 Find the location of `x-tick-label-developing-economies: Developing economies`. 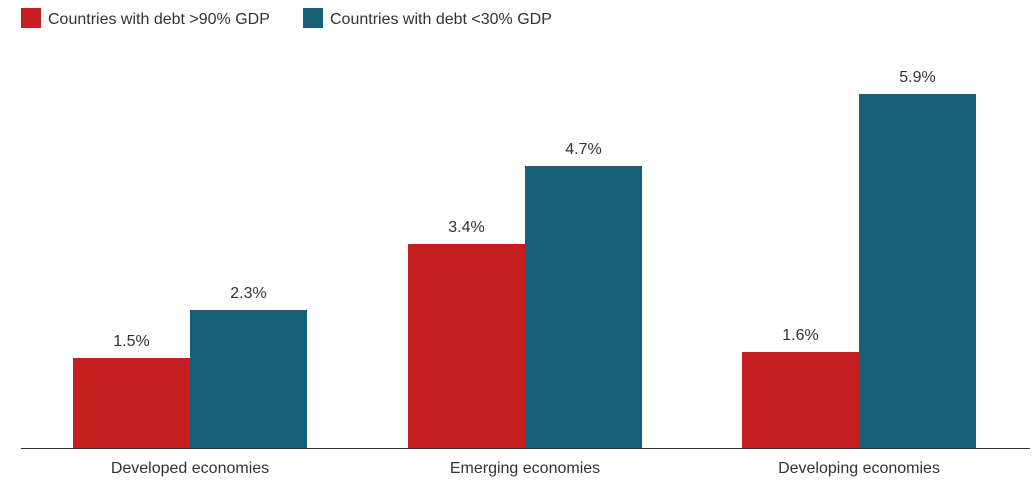

x-tick-label-developing-economies: Developing economies is located at coordinates (859, 468).